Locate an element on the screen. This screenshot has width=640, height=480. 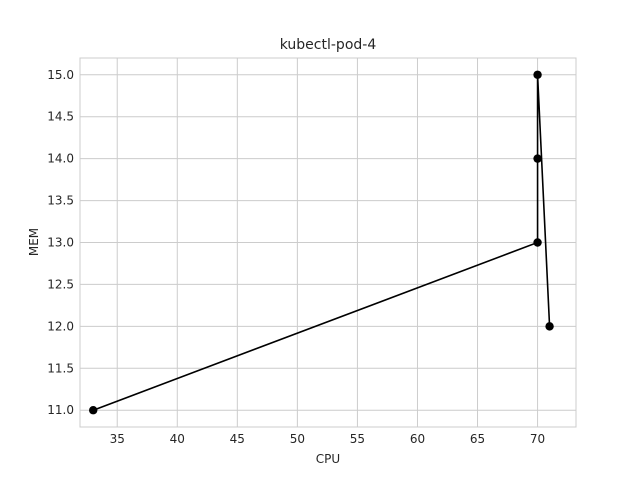
x-tick-label: 65 is located at coordinates (477, 439).